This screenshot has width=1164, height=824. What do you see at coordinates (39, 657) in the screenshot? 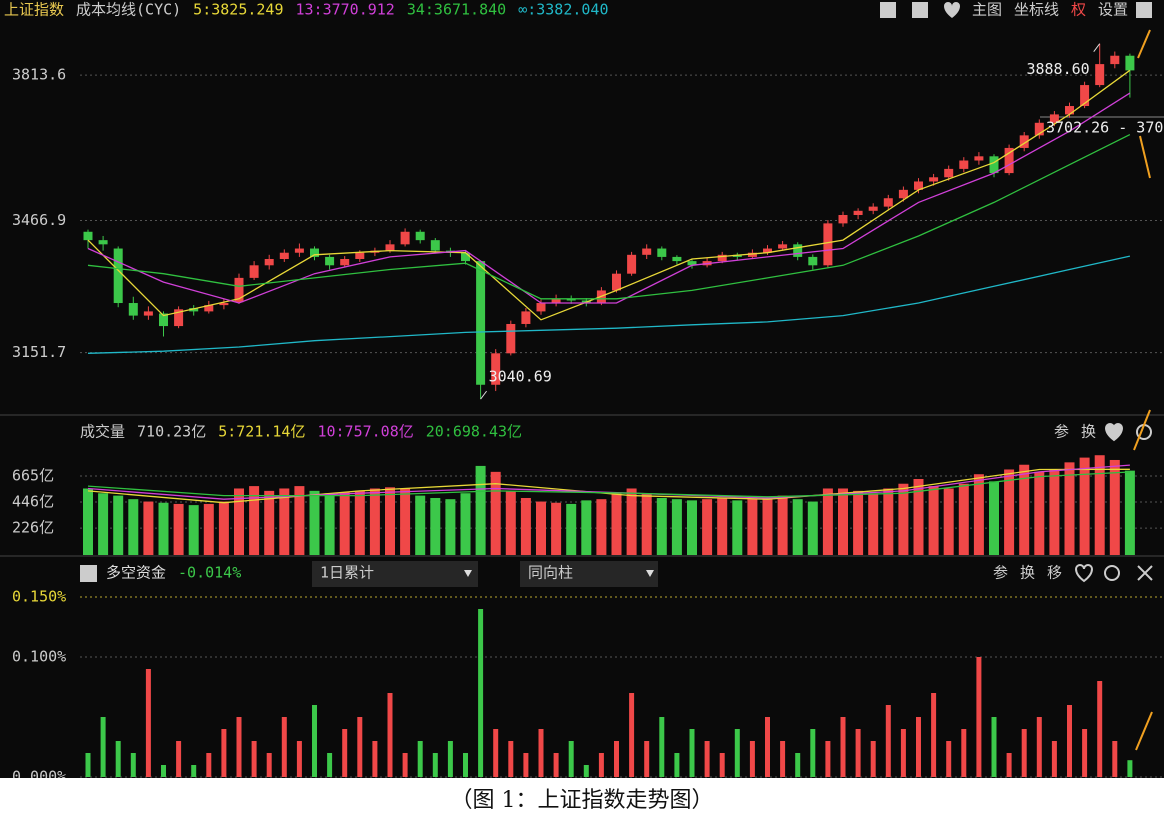
I see `y-tick-label: 0.100%` at bounding box center [39, 657].